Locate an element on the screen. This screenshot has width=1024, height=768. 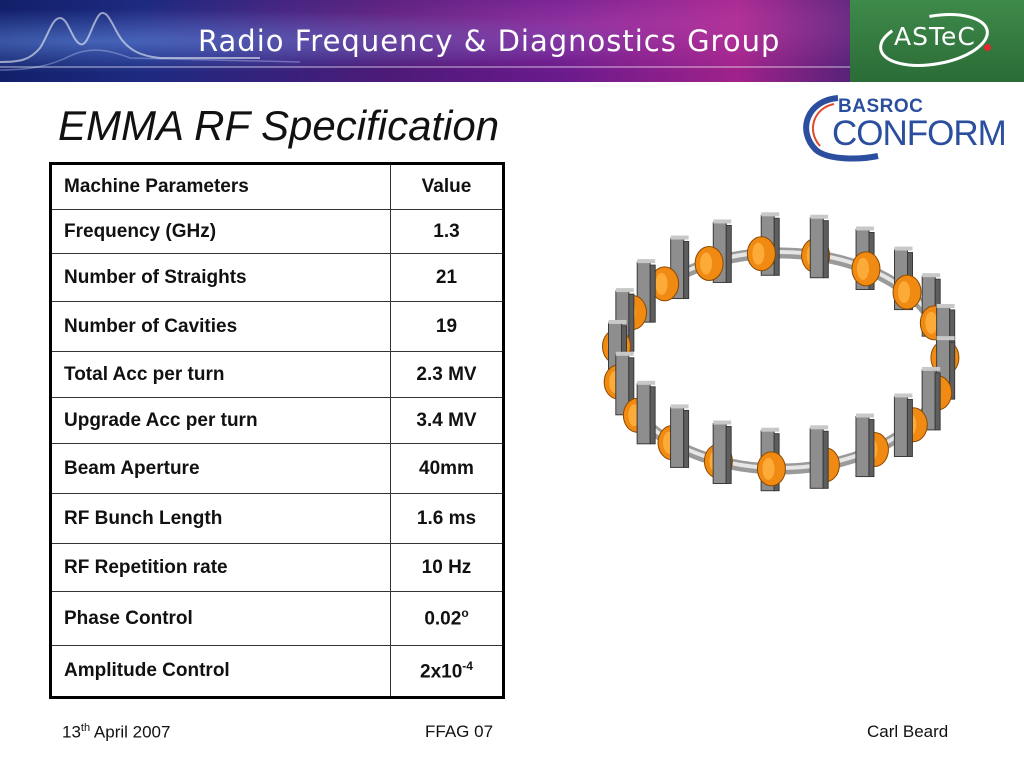
parameter-value-cell: 21 is located at coordinates (447, 277).